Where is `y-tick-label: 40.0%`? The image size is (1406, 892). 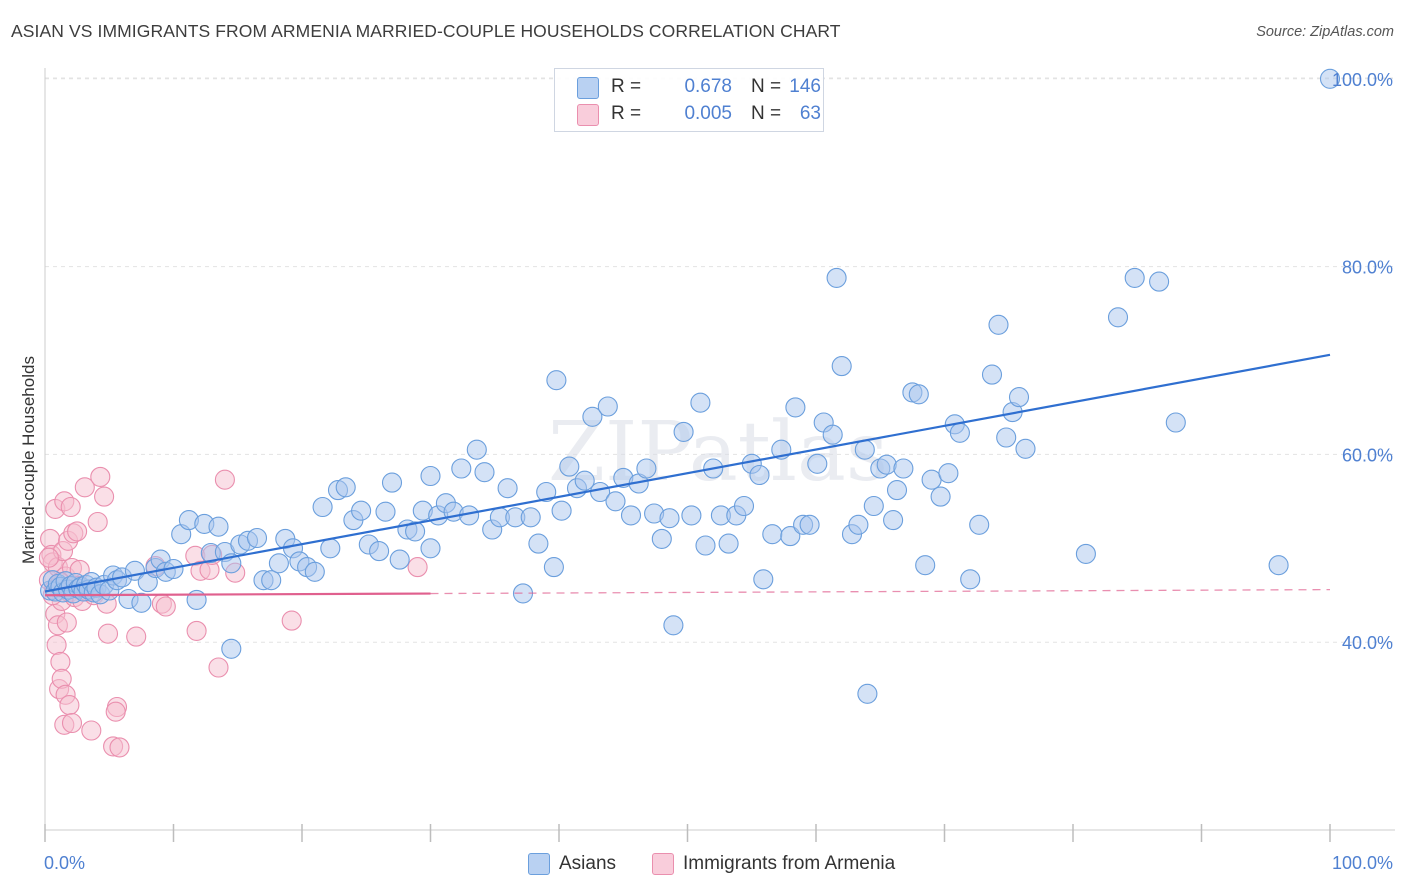 y-tick-label: 40.0% is located at coordinates (1367, 643).